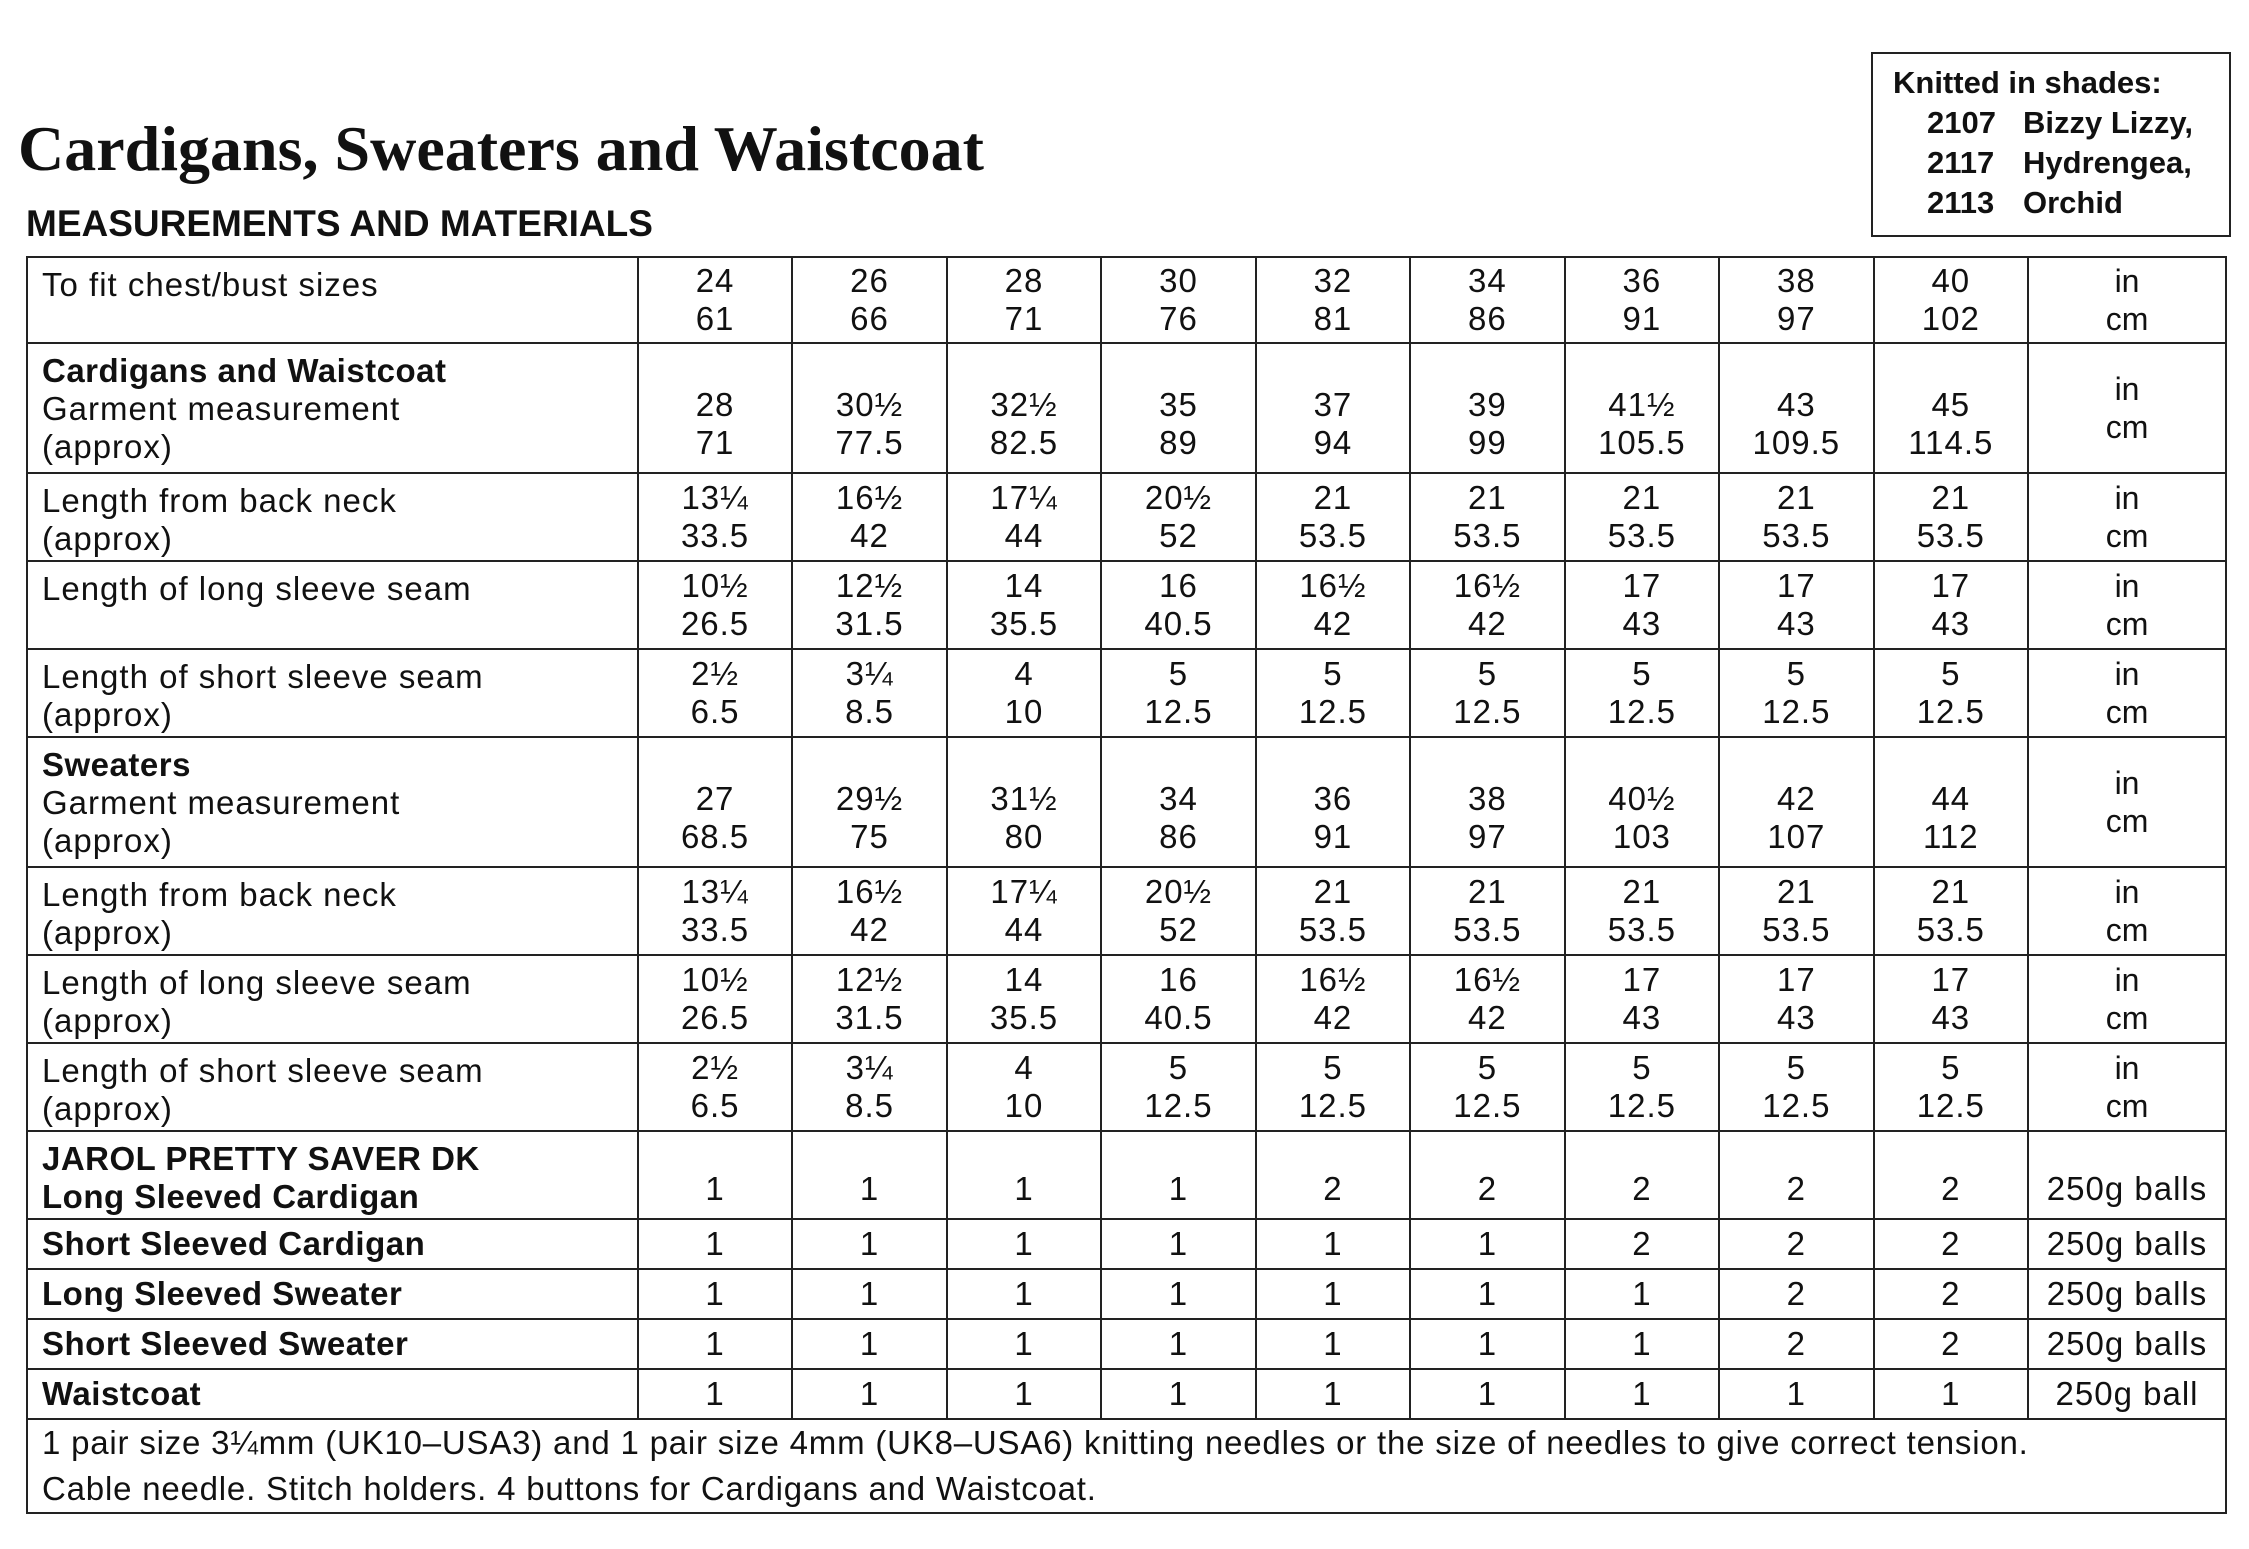  Describe the element at coordinates (1951, 442) in the screenshot. I see `value-cm: 114.5` at that location.